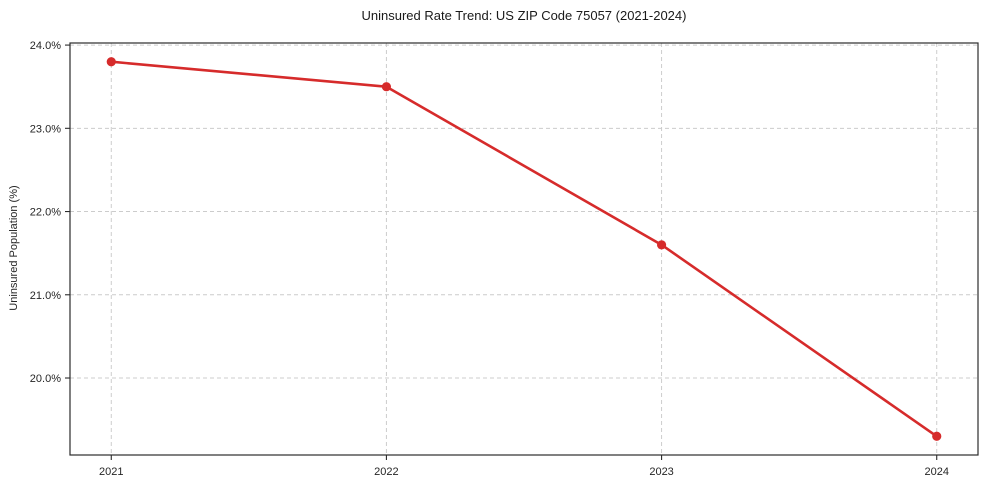 The image size is (989, 490). Describe the element at coordinates (45, 379) in the screenshot. I see `y-tick-label: 20.0%` at that location.